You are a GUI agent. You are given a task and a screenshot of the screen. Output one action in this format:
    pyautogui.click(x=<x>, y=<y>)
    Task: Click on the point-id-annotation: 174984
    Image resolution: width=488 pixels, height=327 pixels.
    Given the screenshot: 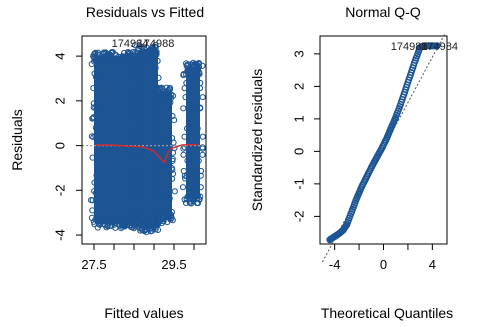 What is the action you would take?
    pyautogui.click(x=439, y=47)
    